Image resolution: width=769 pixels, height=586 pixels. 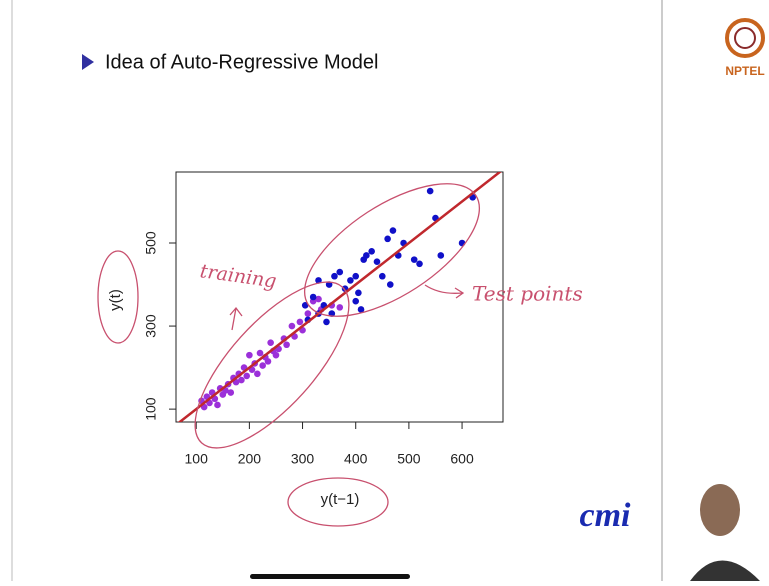 What do you see at coordinates (330, 576) in the screenshot?
I see `scroll-bar` at bounding box center [330, 576].